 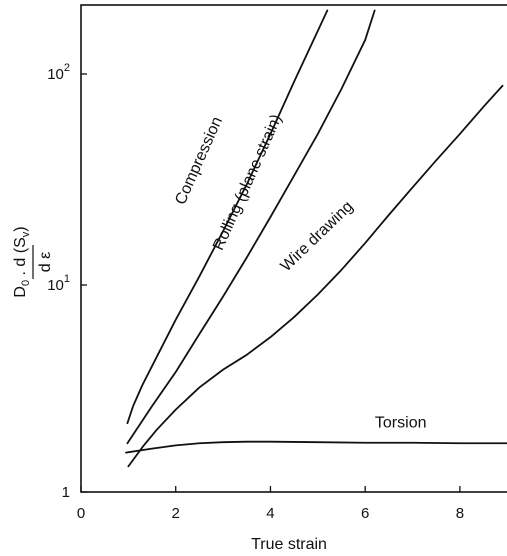 I want to click on x-tick-label-8: 8, so click(x=460, y=513).